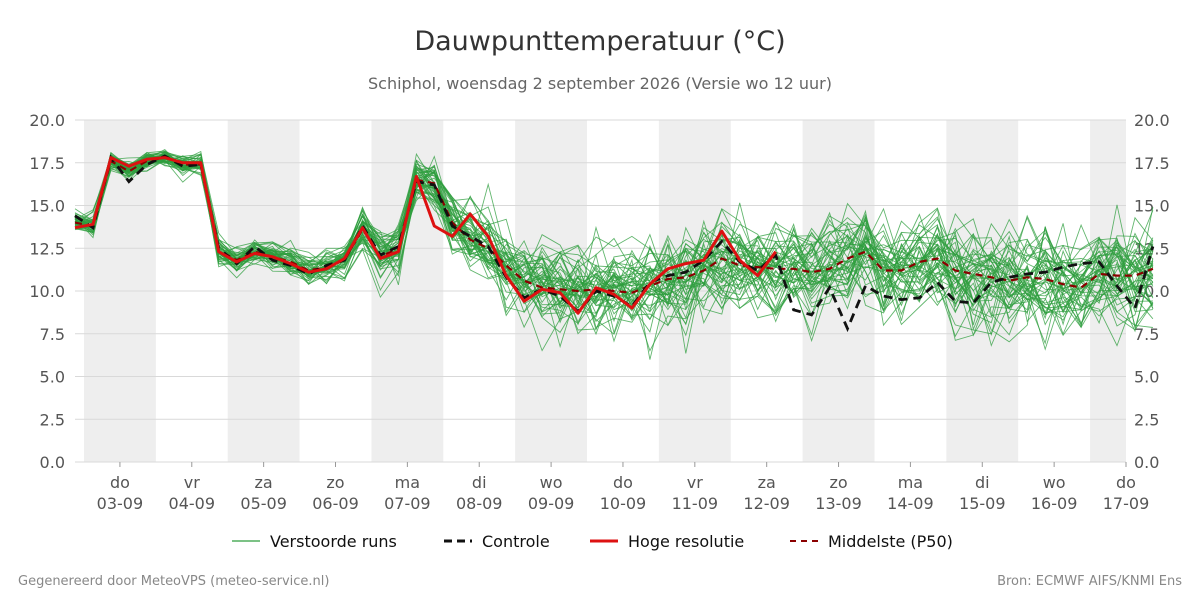 The height and width of the screenshot is (600, 1200). I want to click on y-tick-label-right: 15.0, so click(1152, 206).